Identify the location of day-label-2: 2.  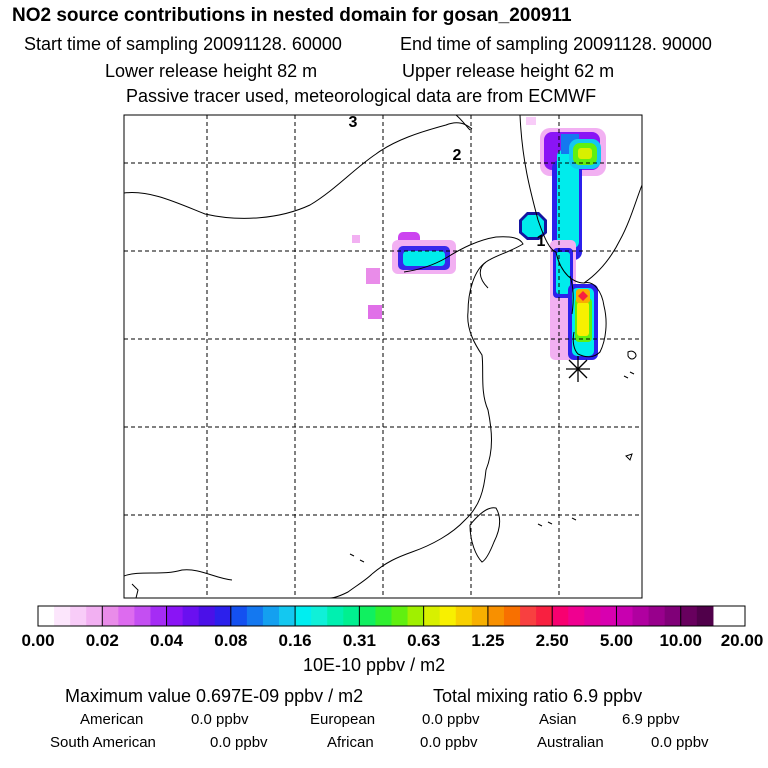
(457, 155).